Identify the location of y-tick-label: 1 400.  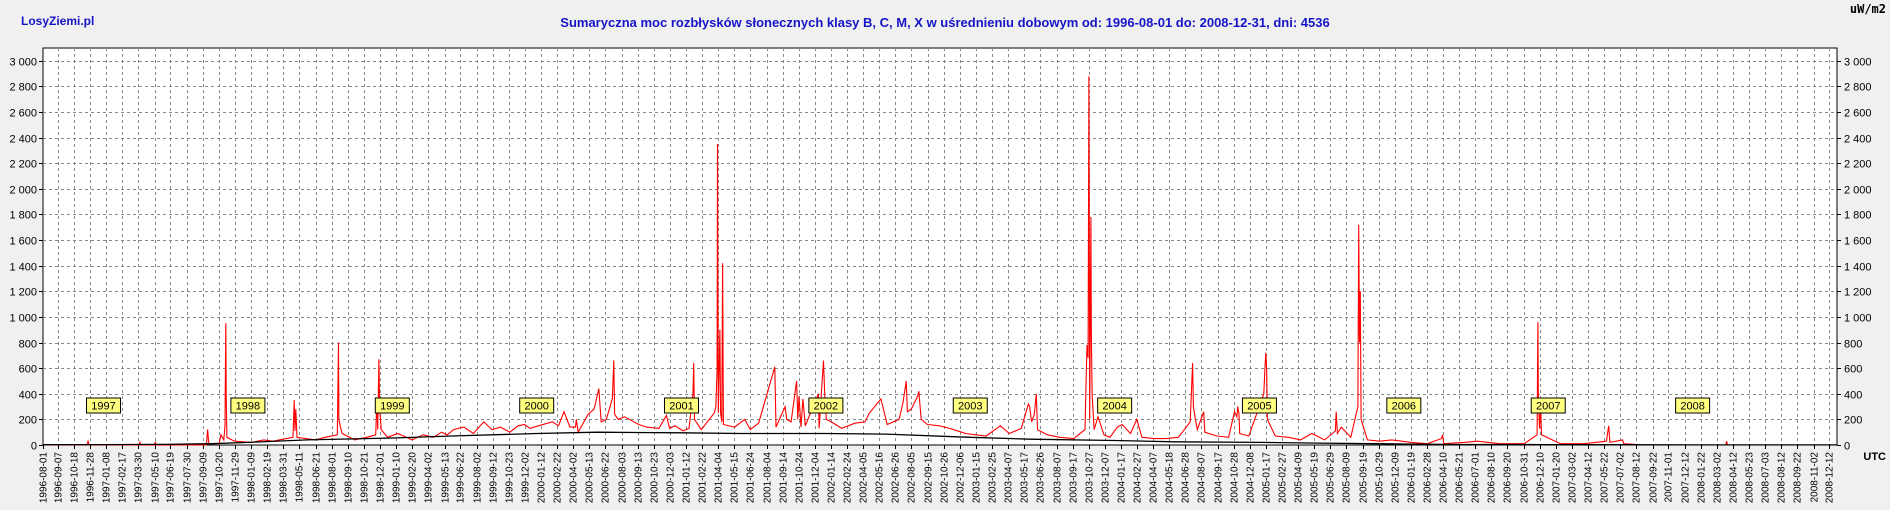
(23, 268).